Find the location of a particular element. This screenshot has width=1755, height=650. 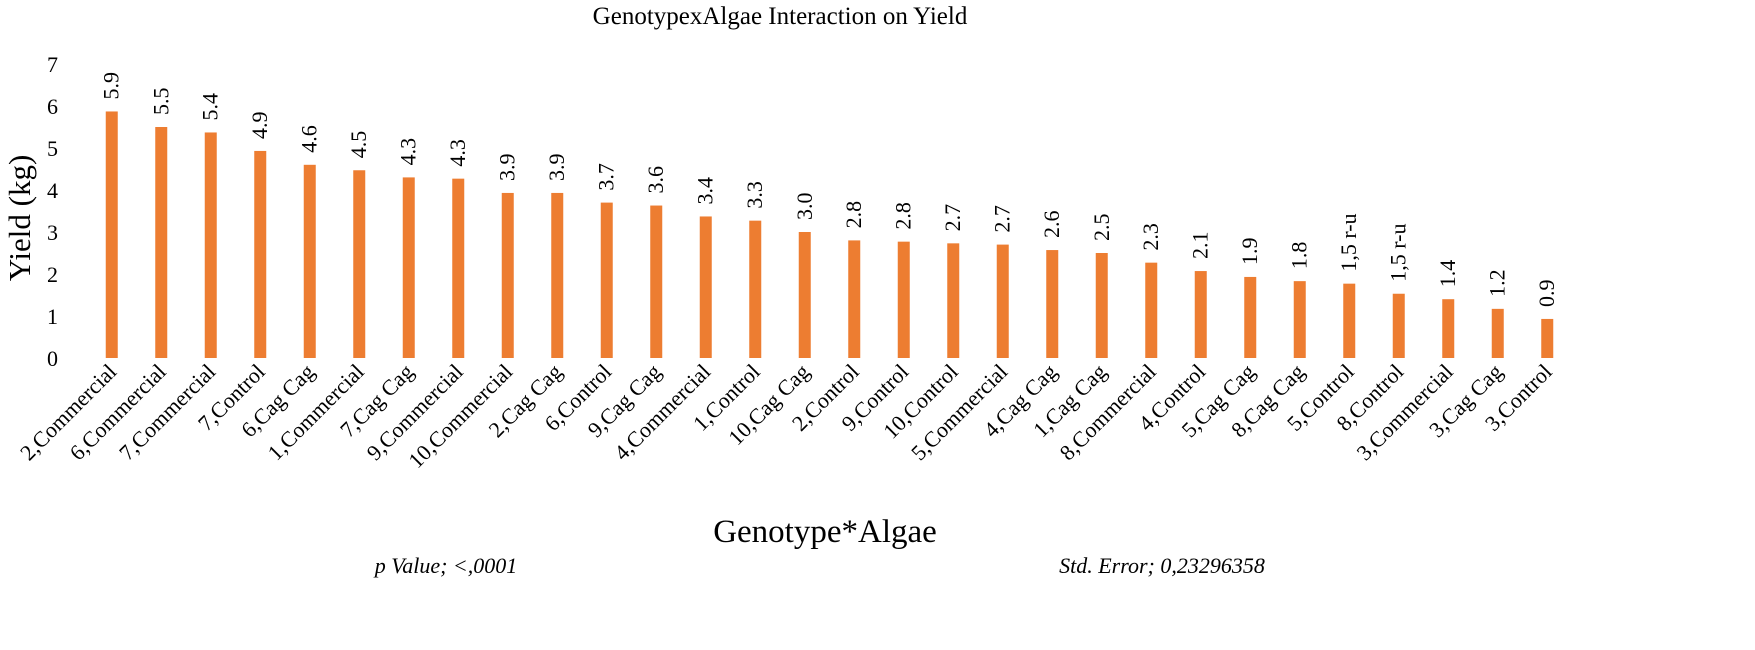

data-label: 4.5 is located at coordinates (358, 145).